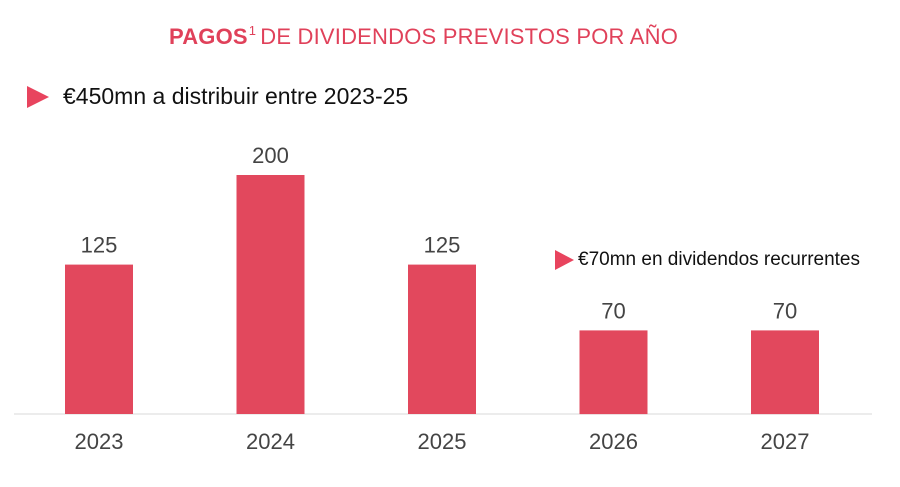 This screenshot has height=487, width=900. I want to click on value-label-2026: 70, so click(613, 310).